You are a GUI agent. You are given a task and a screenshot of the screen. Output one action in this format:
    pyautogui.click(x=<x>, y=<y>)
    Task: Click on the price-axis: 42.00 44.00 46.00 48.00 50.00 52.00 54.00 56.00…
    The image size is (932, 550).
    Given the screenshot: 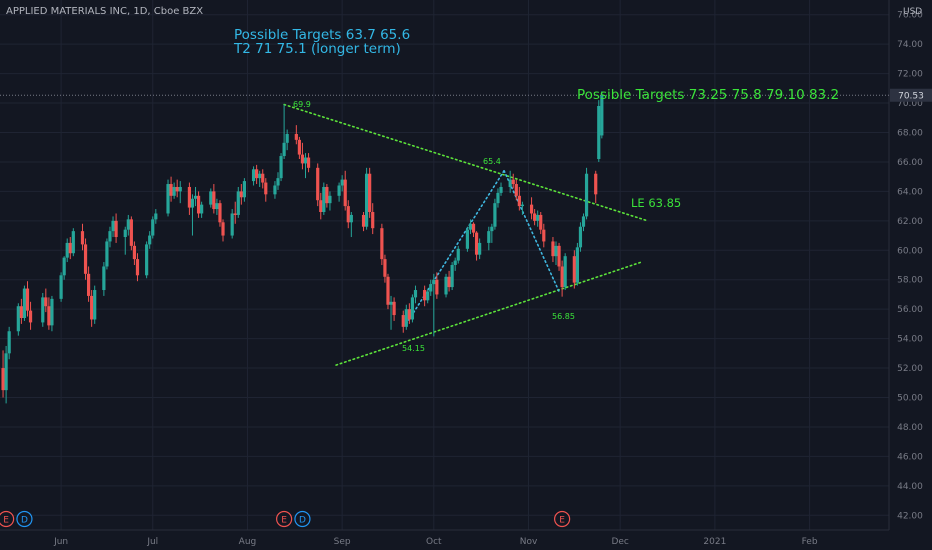 What is the action you would take?
    pyautogui.click(x=910, y=266)
    